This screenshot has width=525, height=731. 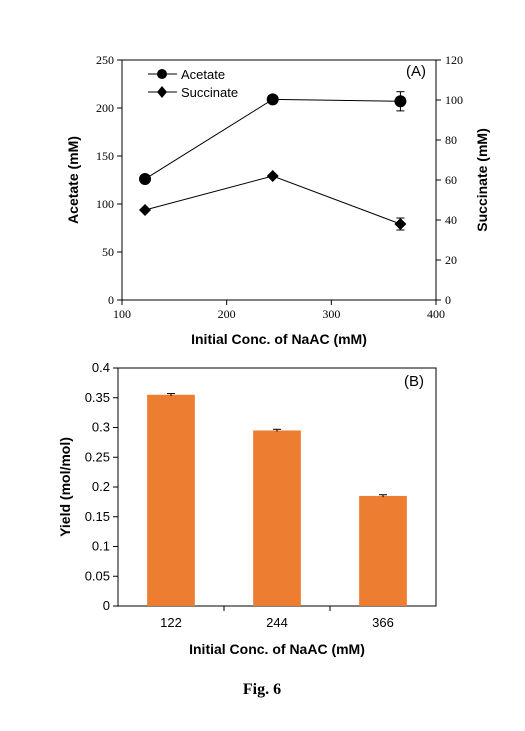 I want to click on chart-a-y2-tick-label: 60, so click(x=451, y=180).